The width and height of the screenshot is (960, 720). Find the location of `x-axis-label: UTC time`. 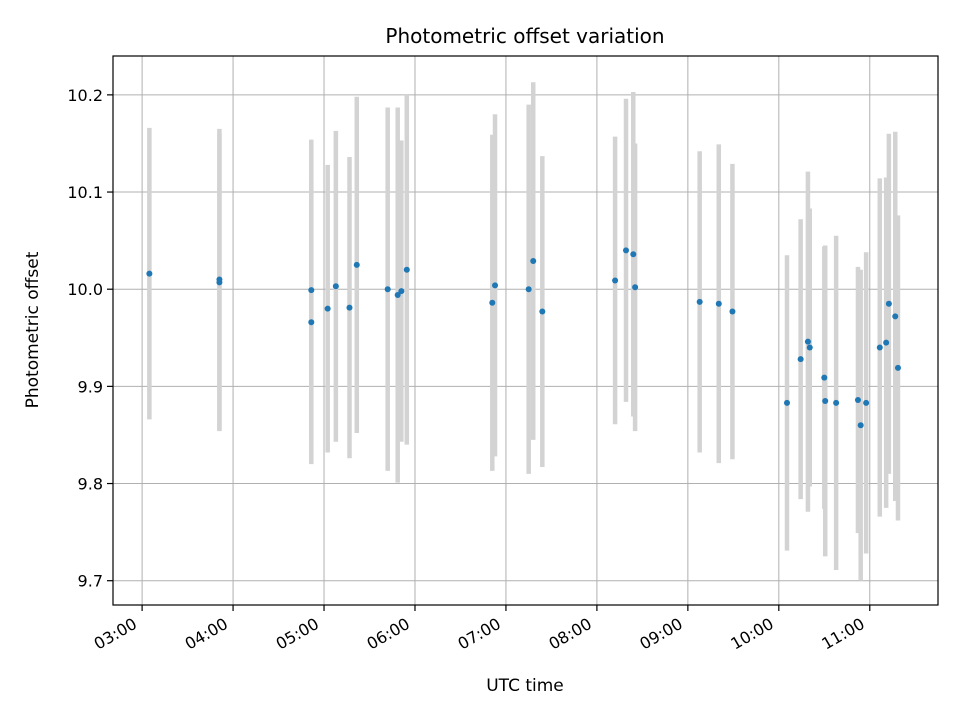

x-axis-label: UTC time is located at coordinates (525, 686).